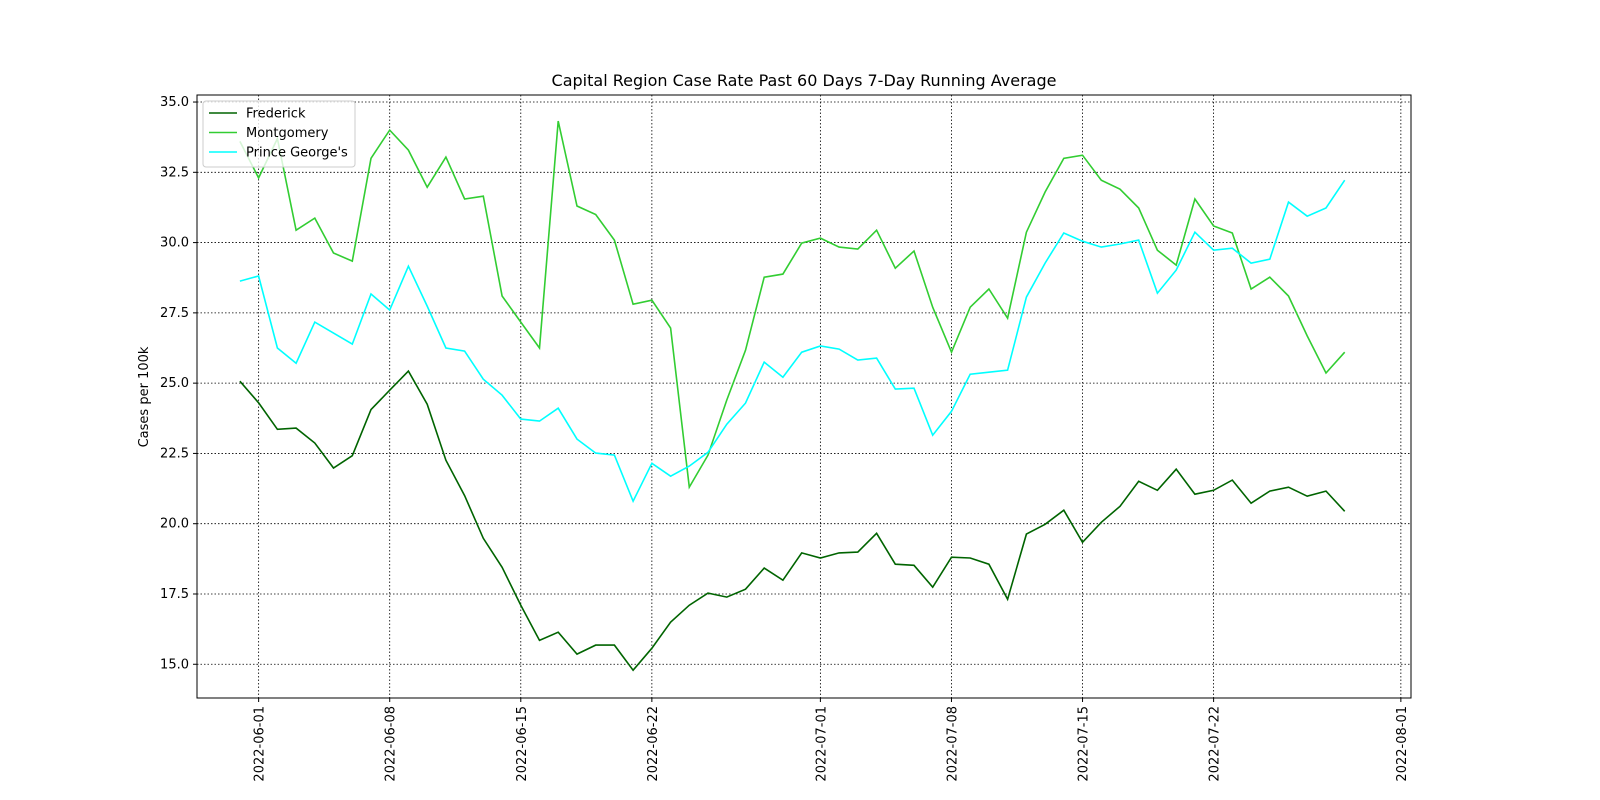  I want to click on y-tick-label: 35.0, so click(174, 102).